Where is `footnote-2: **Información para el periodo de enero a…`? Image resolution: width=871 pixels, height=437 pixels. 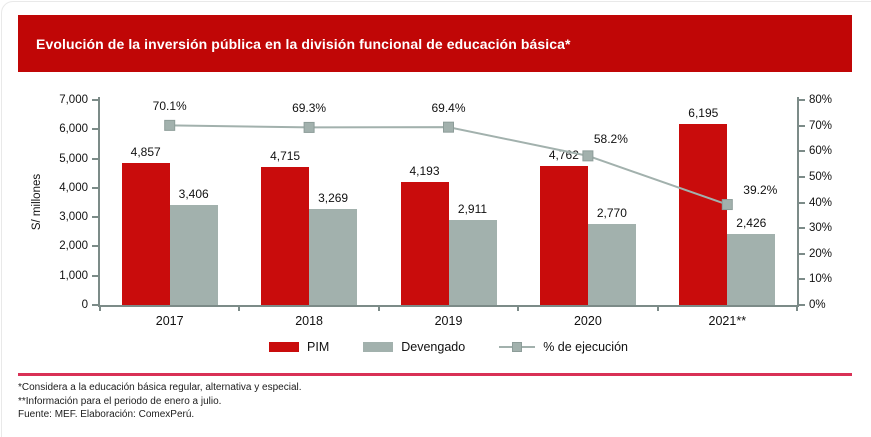 footnote-2: **Información para el periodo de enero a… is located at coordinates (120, 401).